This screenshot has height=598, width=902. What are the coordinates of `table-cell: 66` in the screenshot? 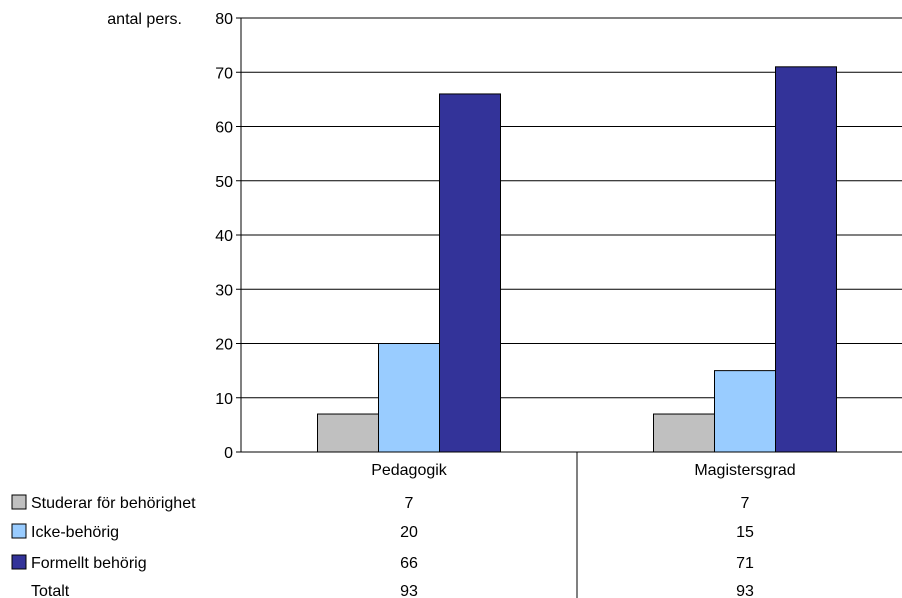 It's located at (409, 563).